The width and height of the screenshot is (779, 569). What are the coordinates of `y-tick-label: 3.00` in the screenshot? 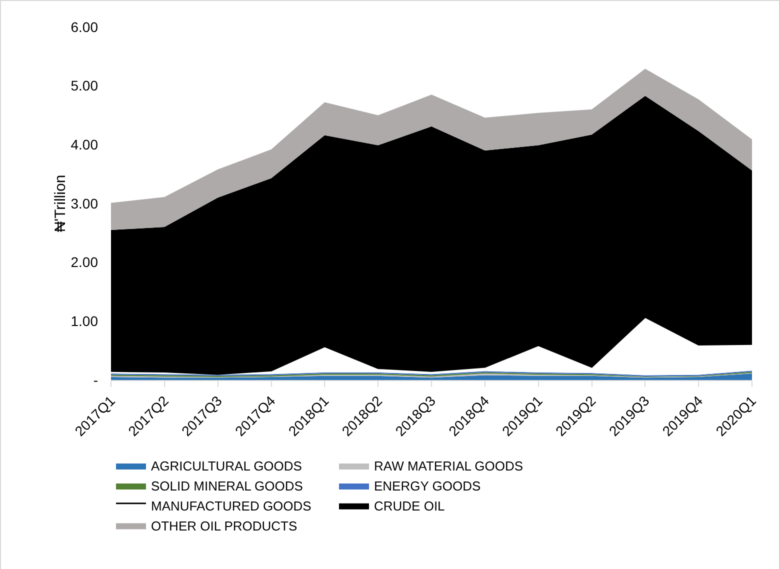 It's located at (84, 203).